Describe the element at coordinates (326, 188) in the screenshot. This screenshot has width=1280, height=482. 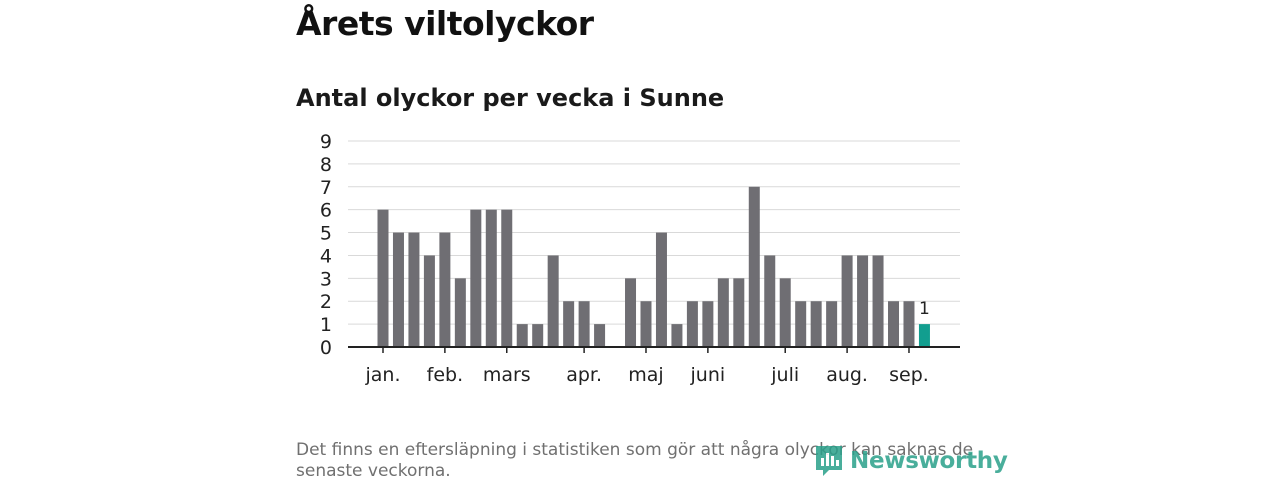
I see `y-tick-label: 7` at that location.